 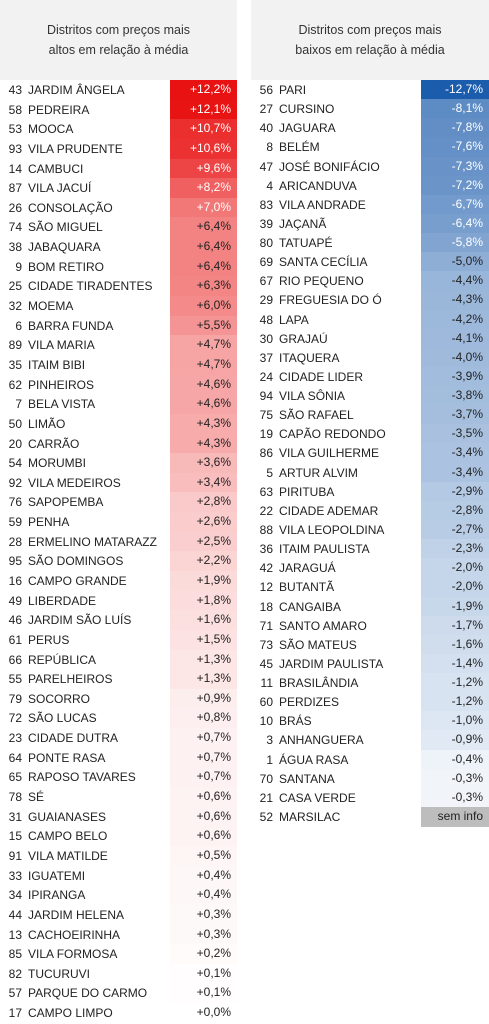 What do you see at coordinates (370, 396) in the screenshot?
I see `district-row: 94 VILA SÔNIA -3,8%` at bounding box center [370, 396].